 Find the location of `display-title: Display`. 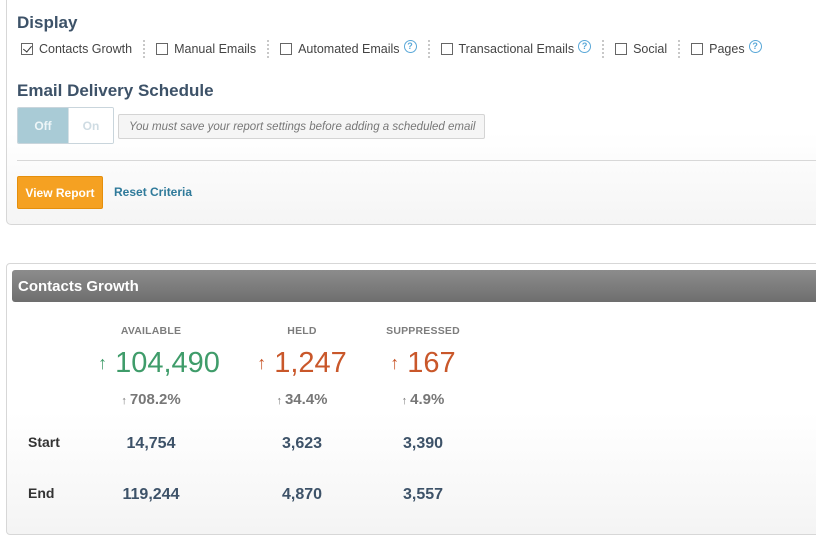

display-title: Display is located at coordinates (47, 22).